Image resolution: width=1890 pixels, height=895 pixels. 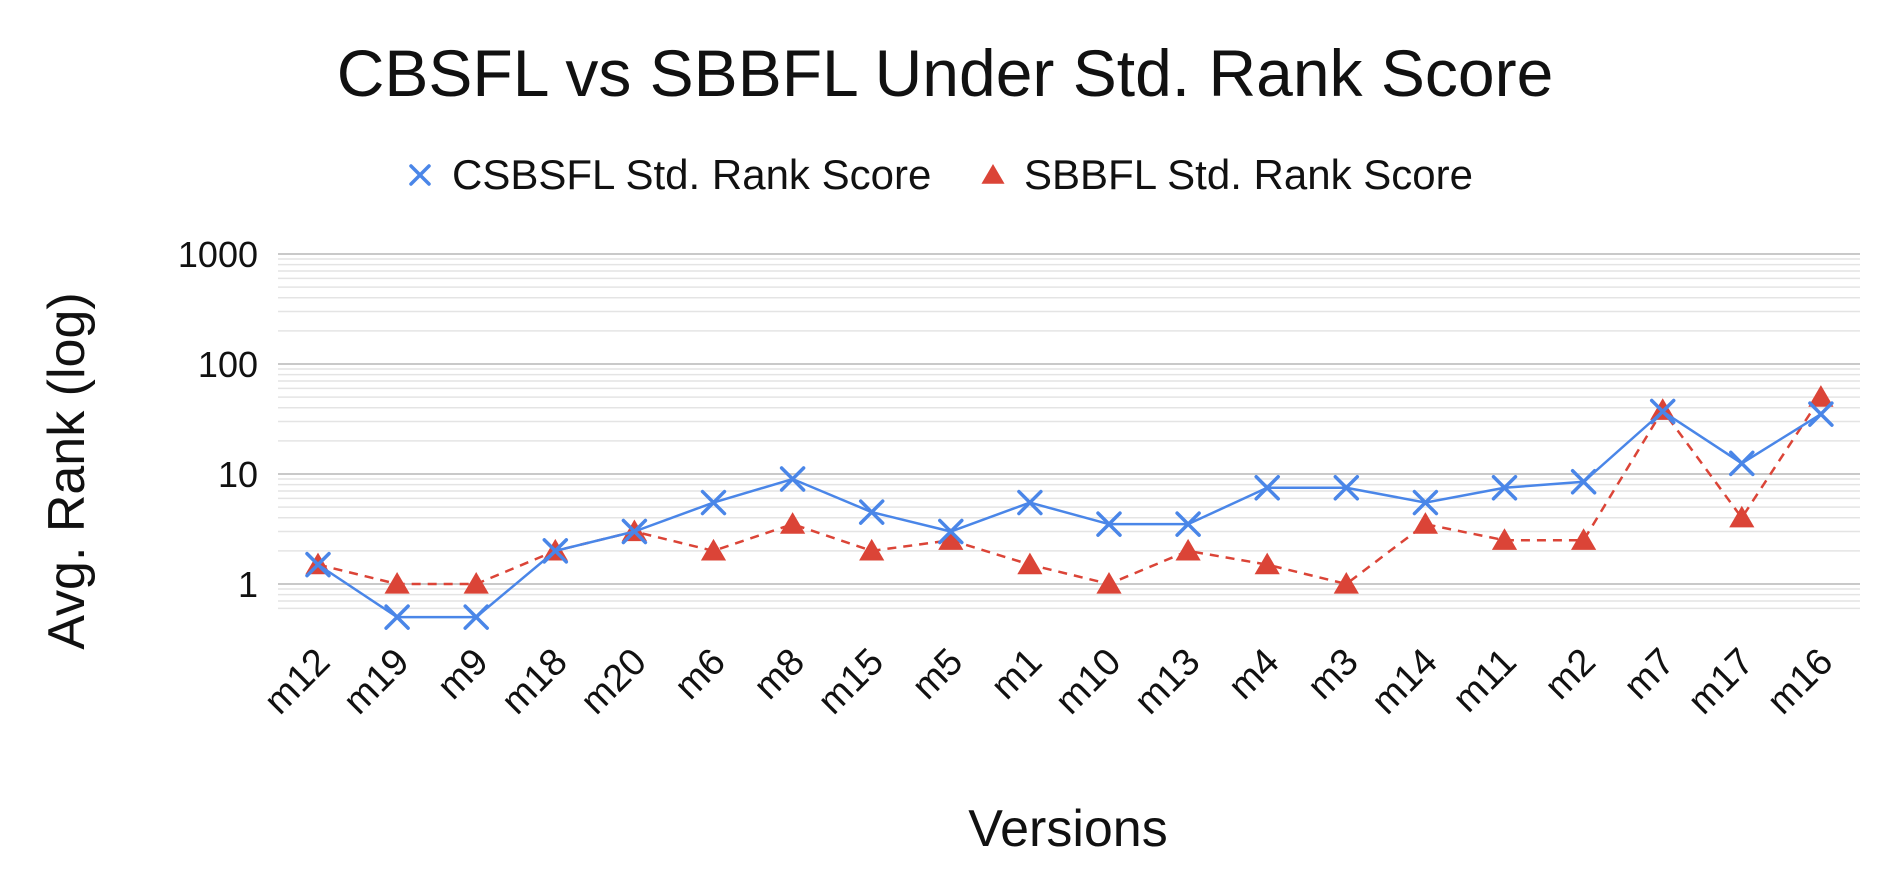 What do you see at coordinates (1167, 682) in the screenshot?
I see `x-tick-label: m13` at bounding box center [1167, 682].